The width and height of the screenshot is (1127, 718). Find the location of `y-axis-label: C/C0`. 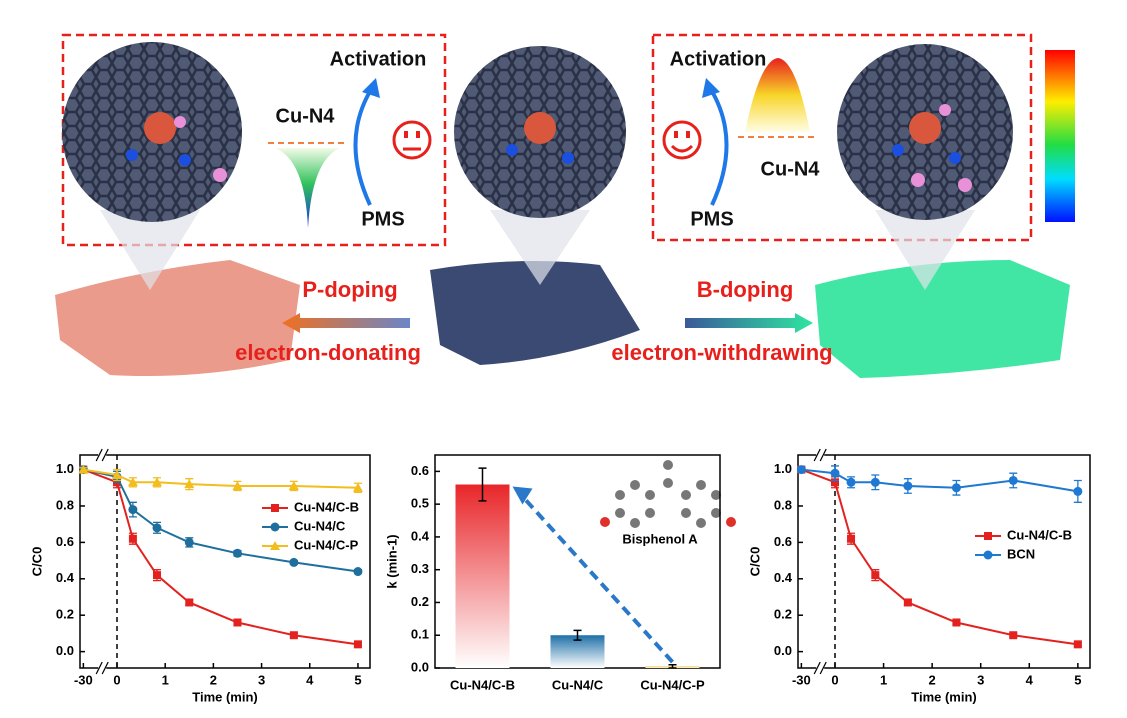

y-axis-label: C/C0 is located at coordinates (754, 562).